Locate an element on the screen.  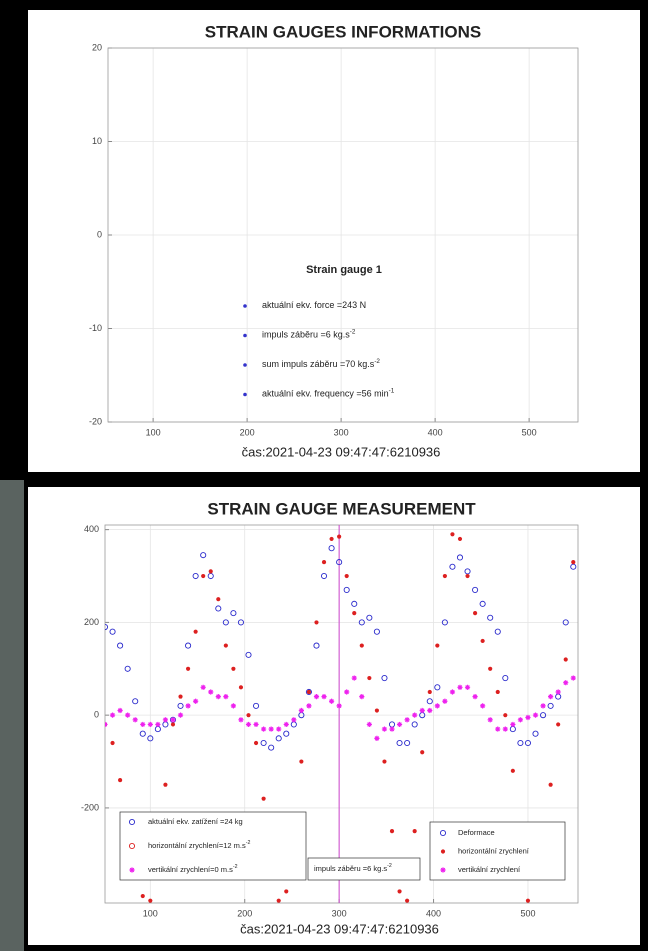
y-tick-label: -20 is located at coordinates (95, 421).